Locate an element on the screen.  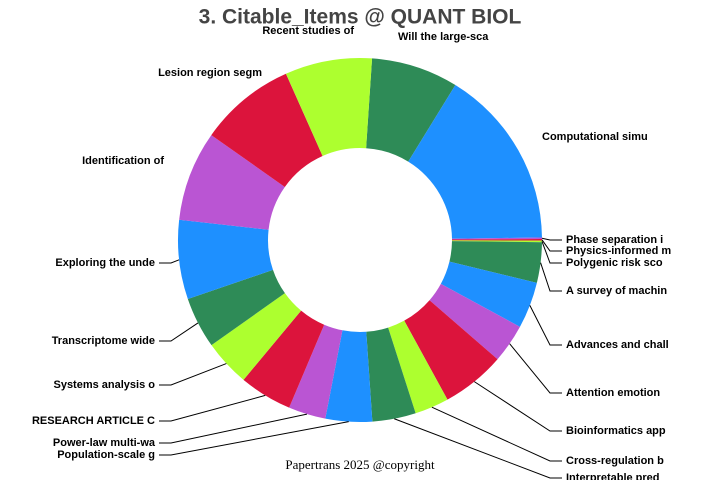
slice-label: Recent studies of is located at coordinates (308, 31).